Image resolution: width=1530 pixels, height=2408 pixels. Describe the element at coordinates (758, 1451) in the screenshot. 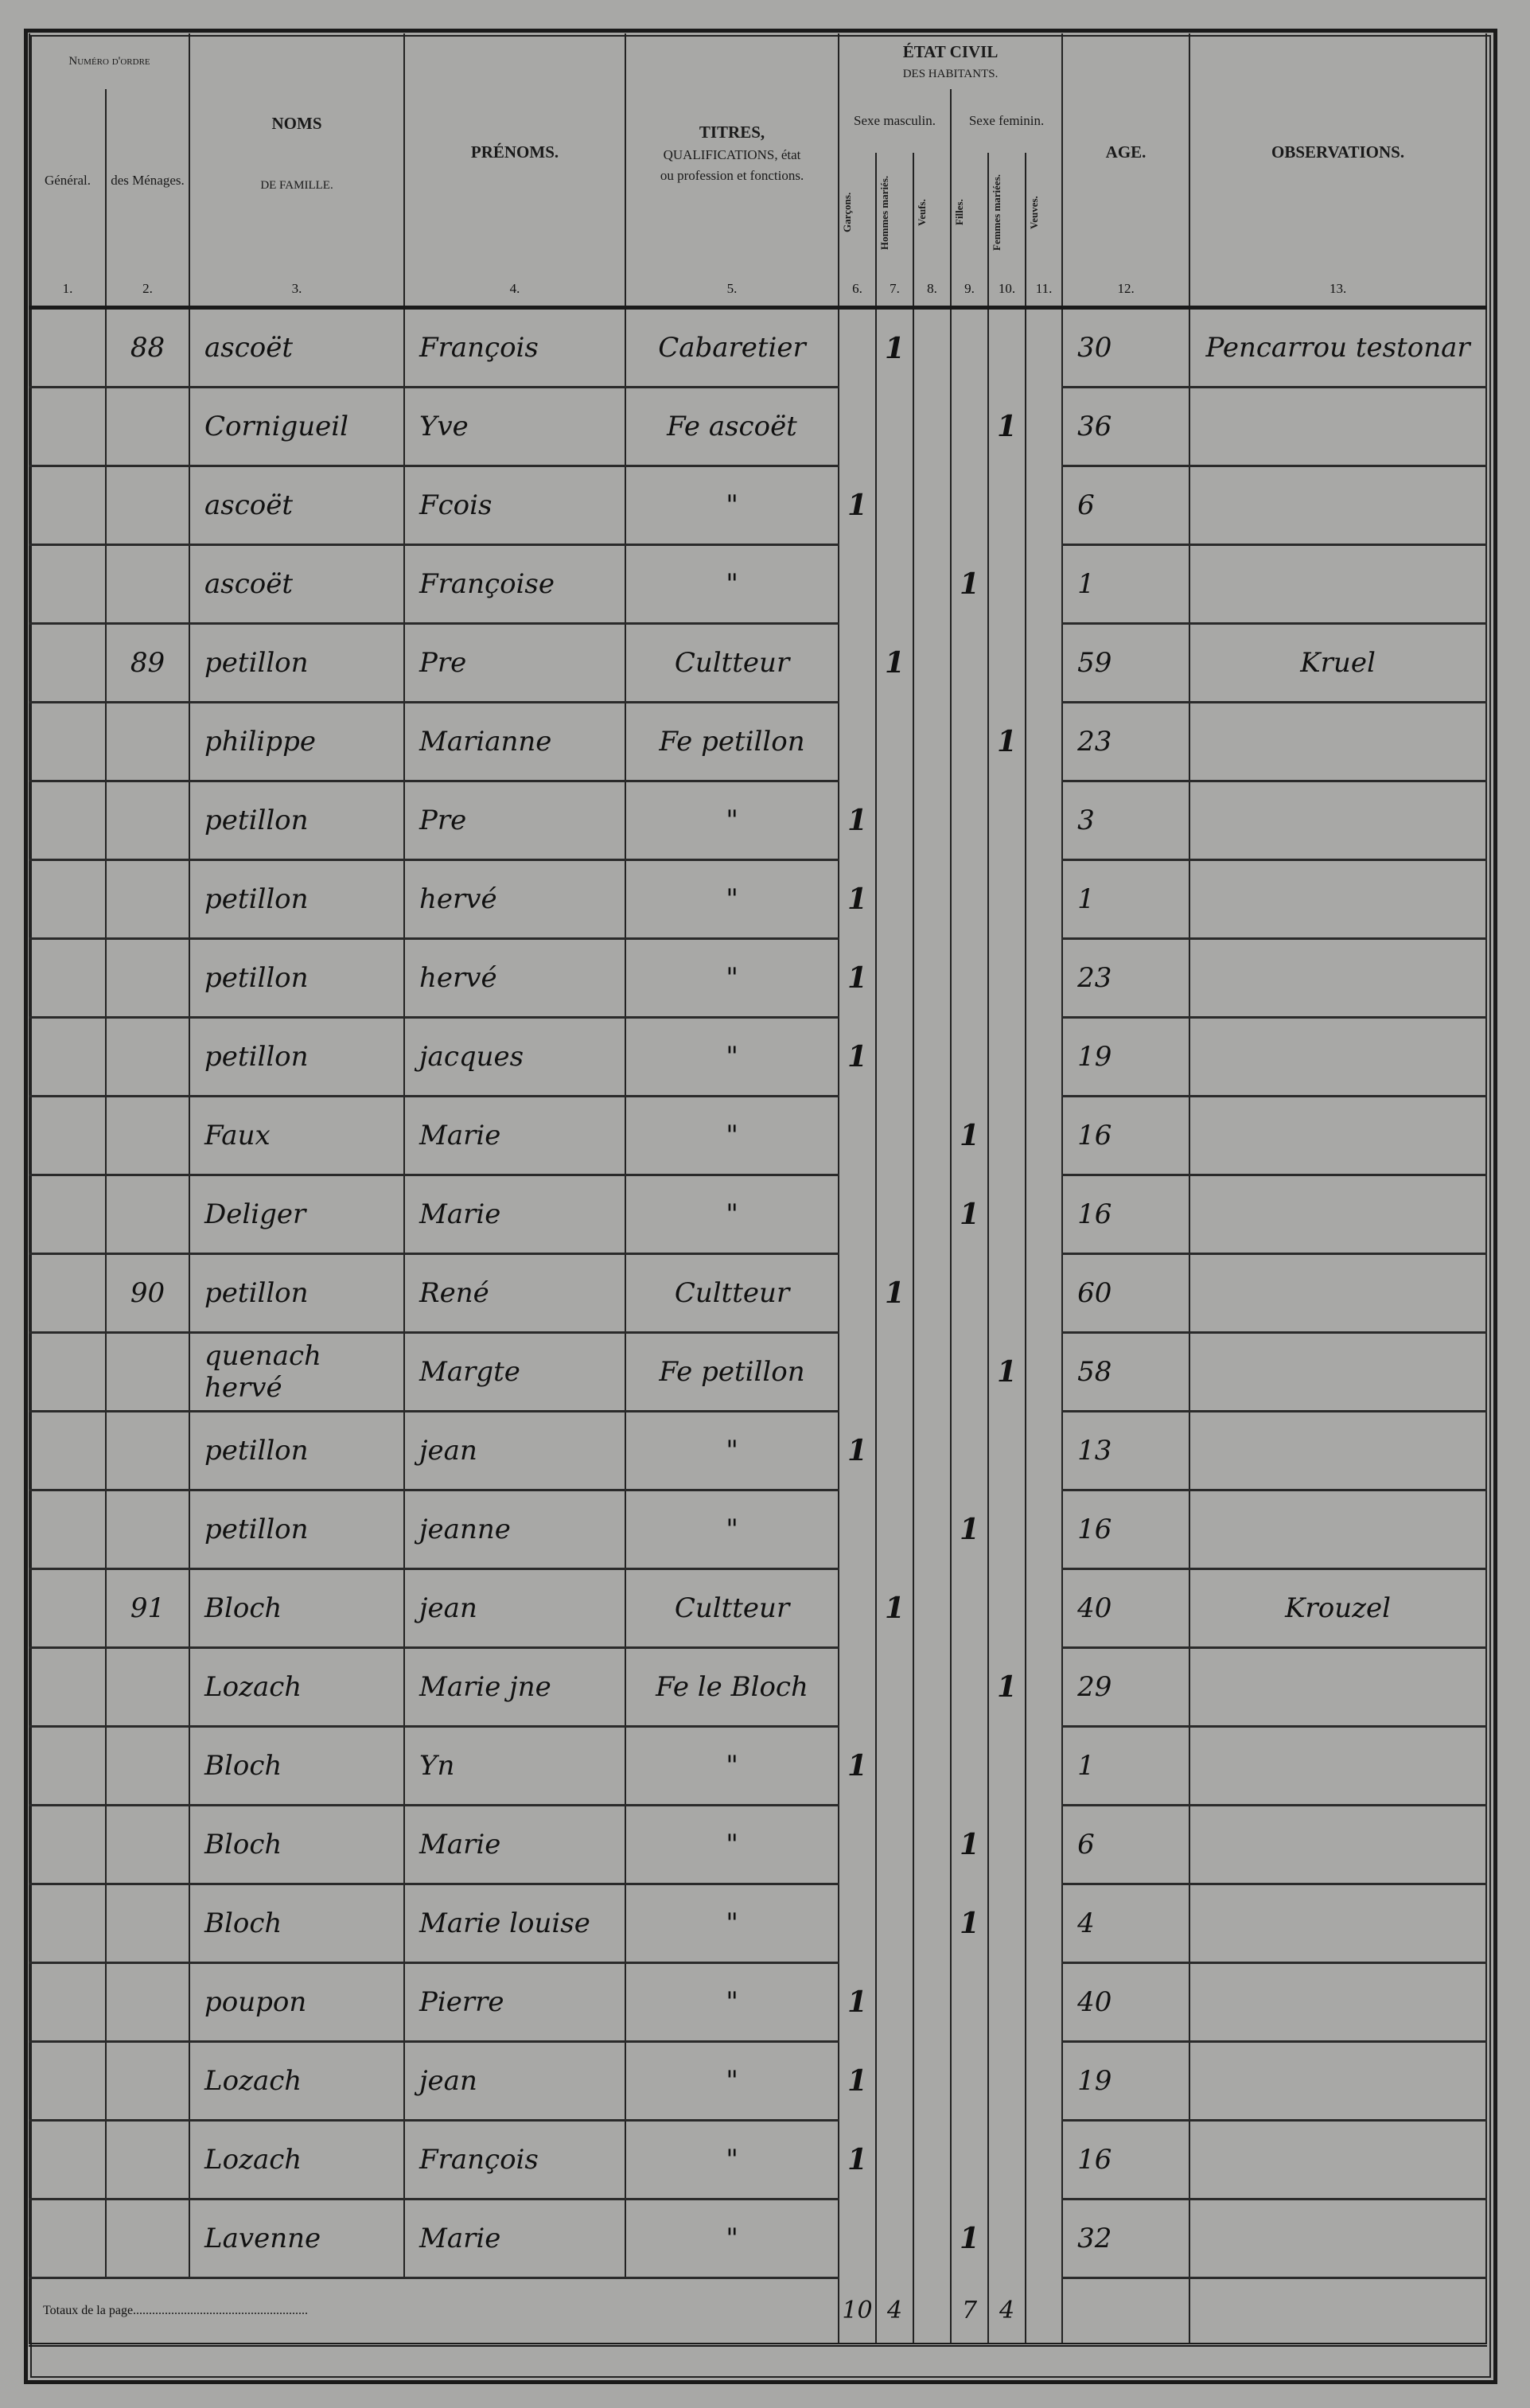

I see `table-row: petillon jean " 1 13` at that location.